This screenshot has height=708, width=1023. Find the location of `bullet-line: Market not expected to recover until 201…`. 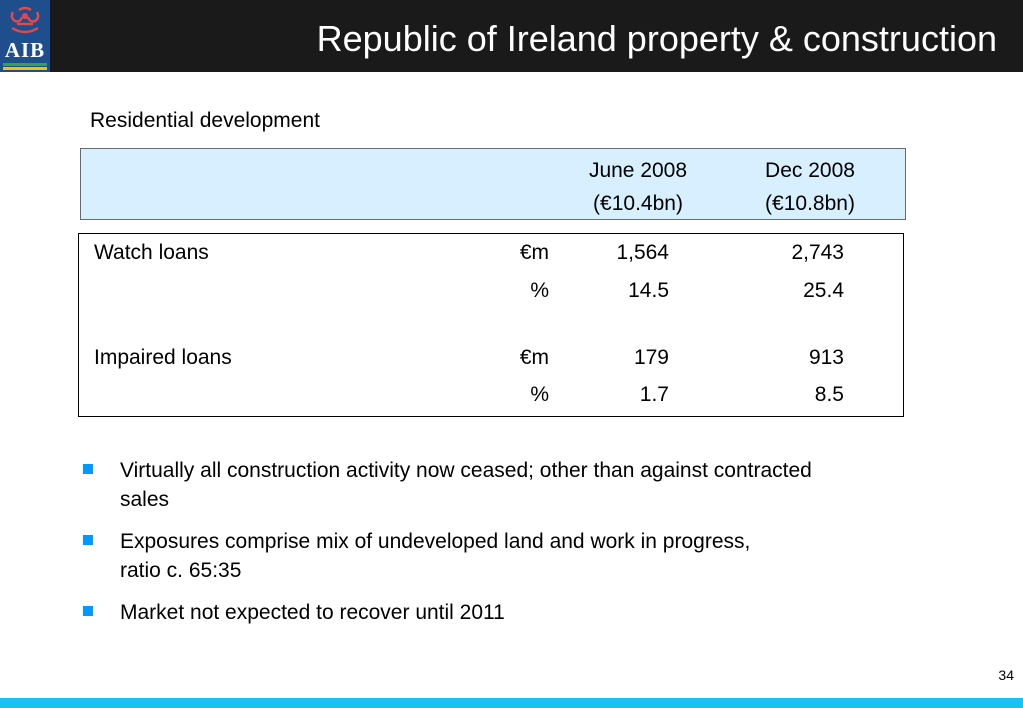

bullet-line: Market not expected to recover until 201… is located at coordinates (312, 612).